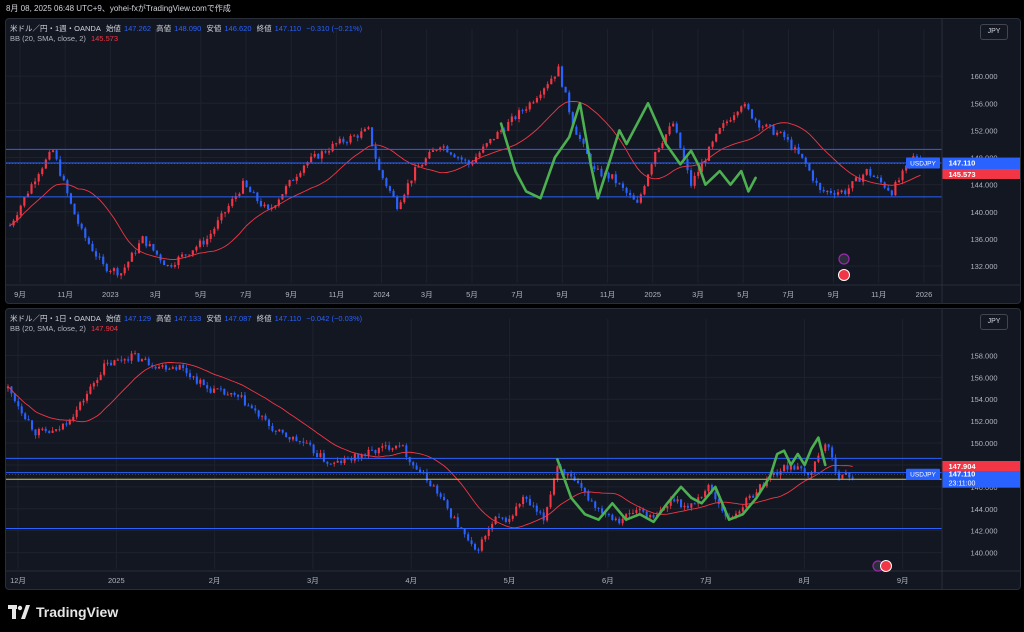 The width and height of the screenshot is (1024, 632). What do you see at coordinates (381, 294) in the screenshot?
I see `x-tick-label: 2024` at bounding box center [381, 294].